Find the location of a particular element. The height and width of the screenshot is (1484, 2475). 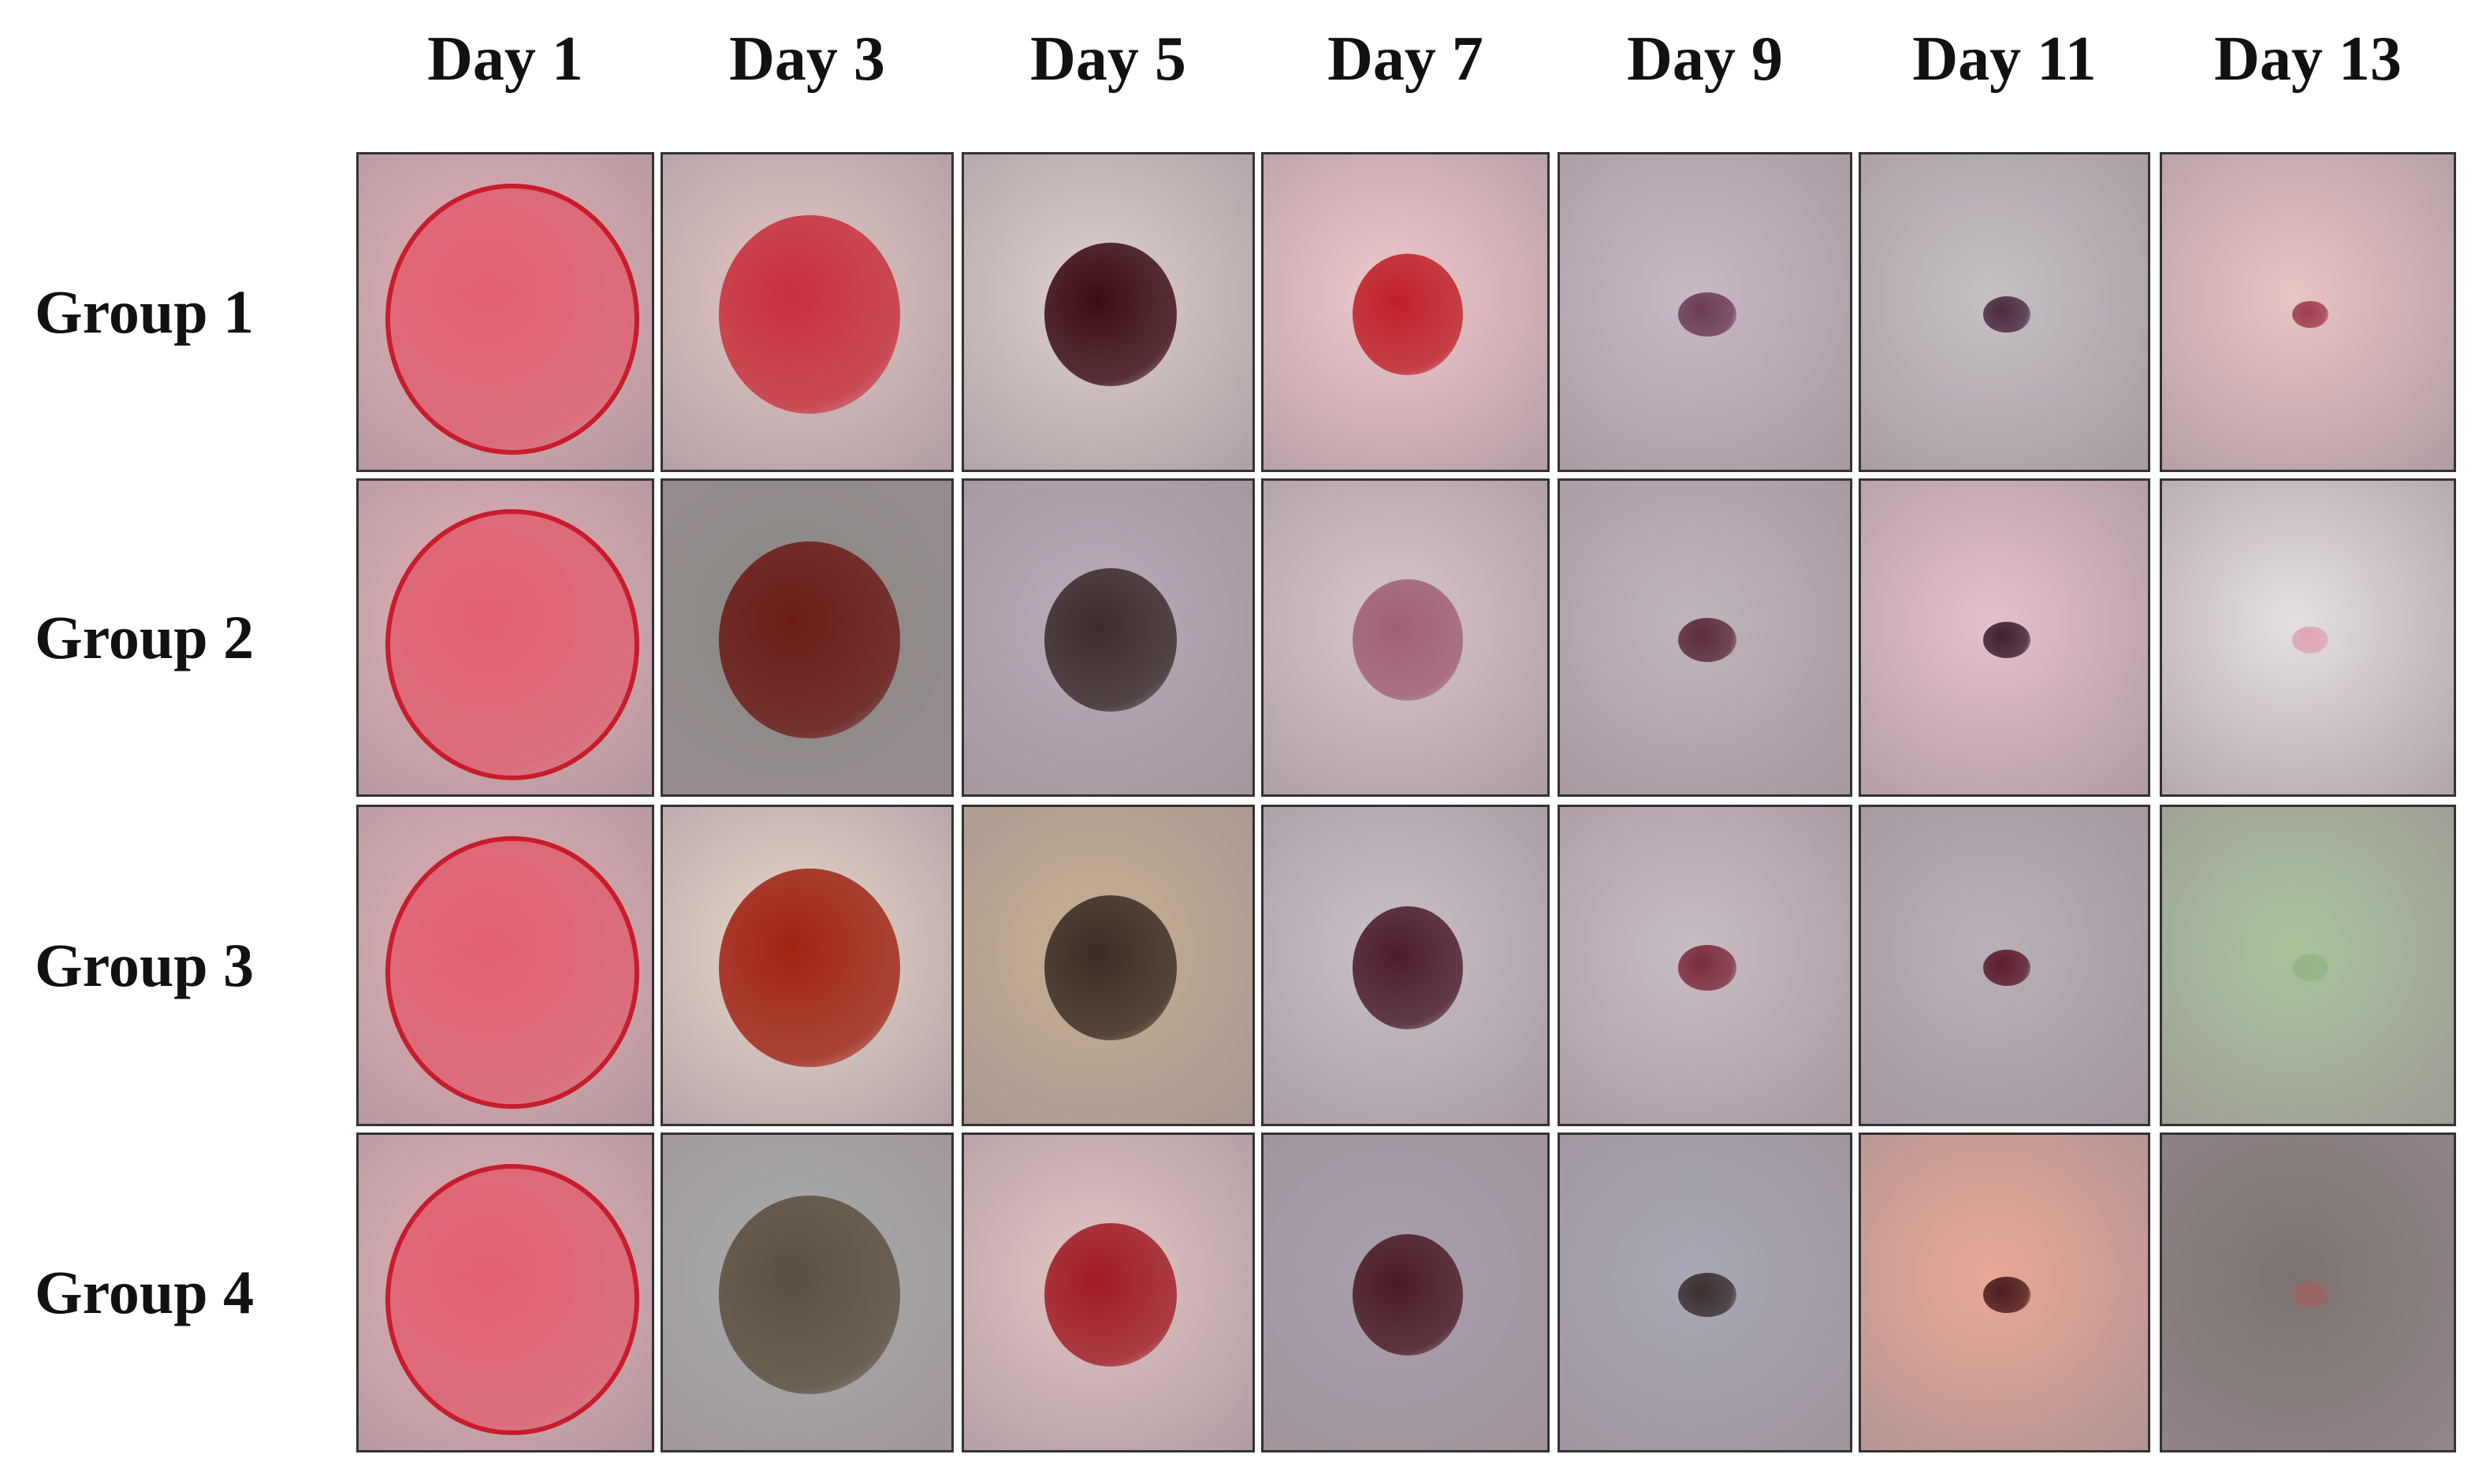

row-label: Group 2 is located at coordinates (145, 637).